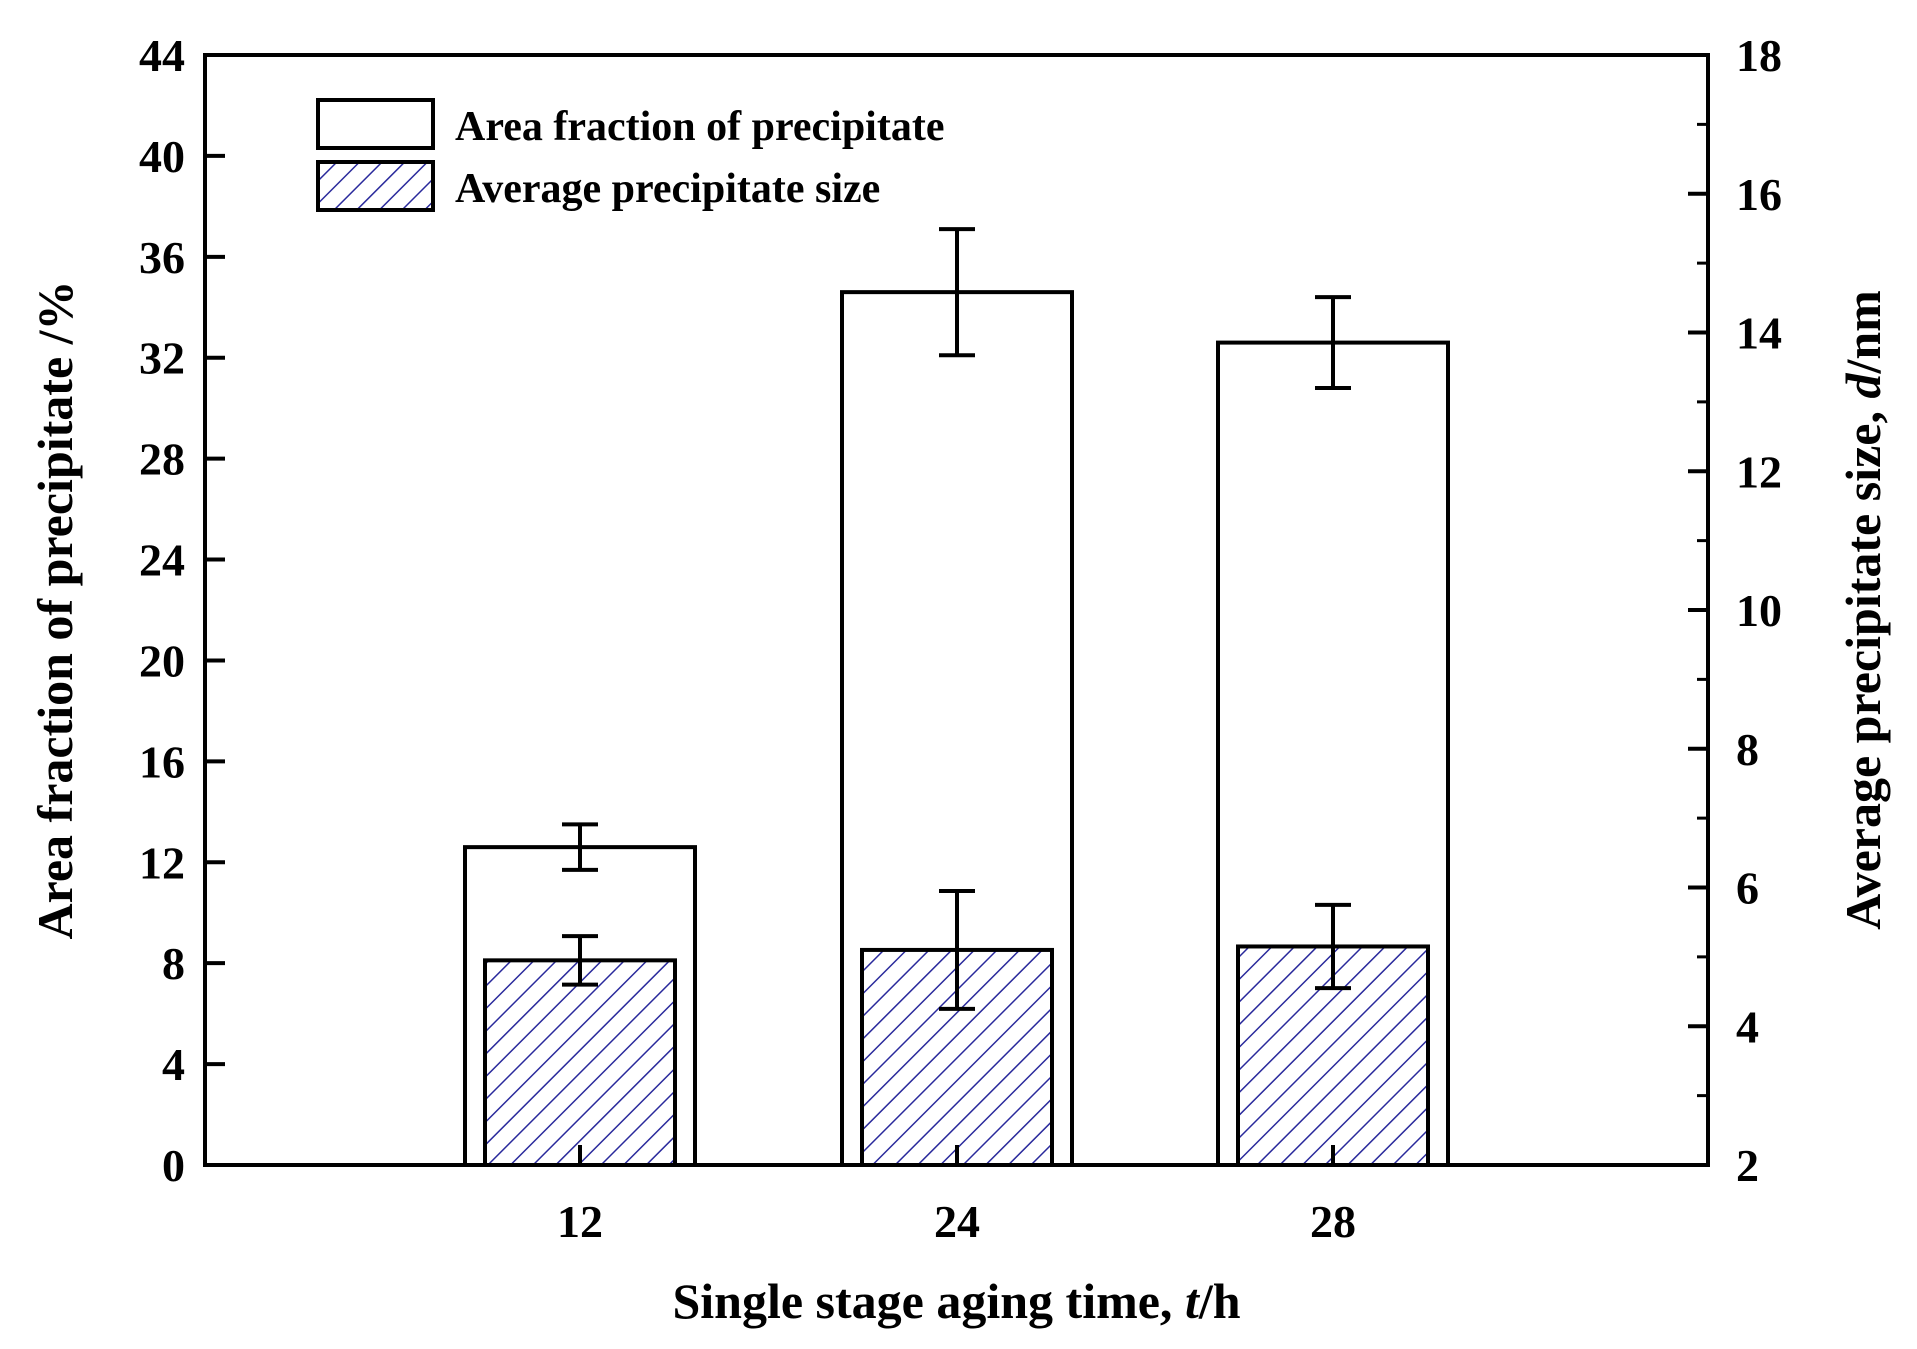 The height and width of the screenshot is (1349, 1917). Describe the element at coordinates (1759, 333) in the screenshot. I see `right-tick-label-14: 14` at that location.